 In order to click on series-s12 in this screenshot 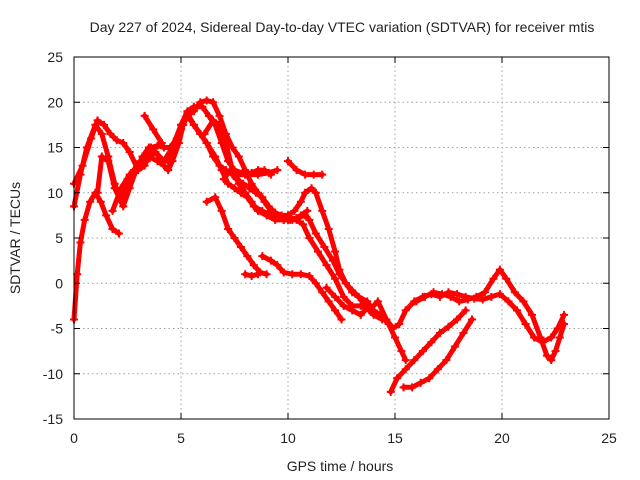, I will do `click(305, 168)`.